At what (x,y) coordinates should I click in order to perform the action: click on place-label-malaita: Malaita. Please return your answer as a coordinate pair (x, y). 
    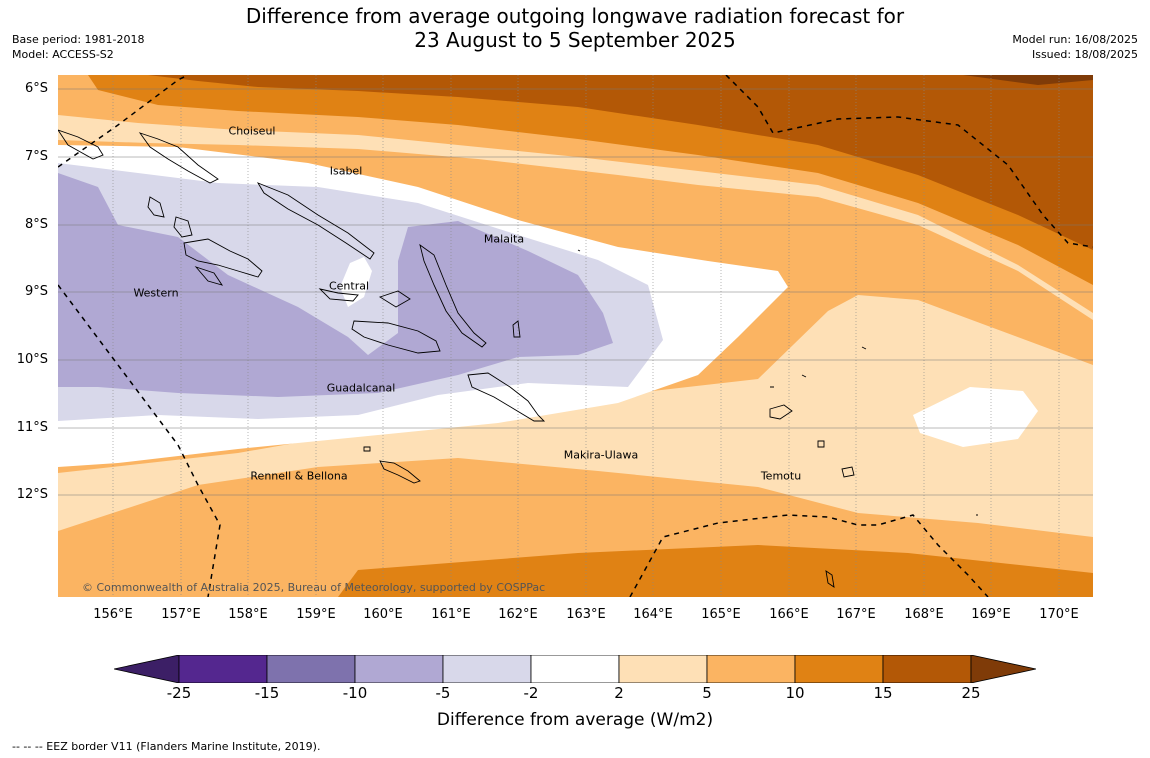
    Looking at the image, I should click on (504, 239).